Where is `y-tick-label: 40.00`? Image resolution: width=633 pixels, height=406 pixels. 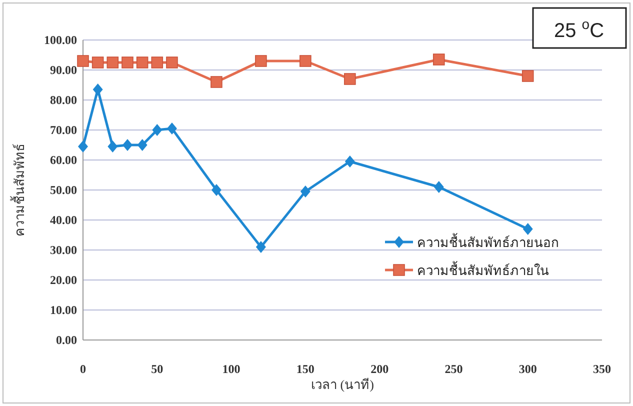
y-tick-label: 40.00 is located at coordinates (63, 220).